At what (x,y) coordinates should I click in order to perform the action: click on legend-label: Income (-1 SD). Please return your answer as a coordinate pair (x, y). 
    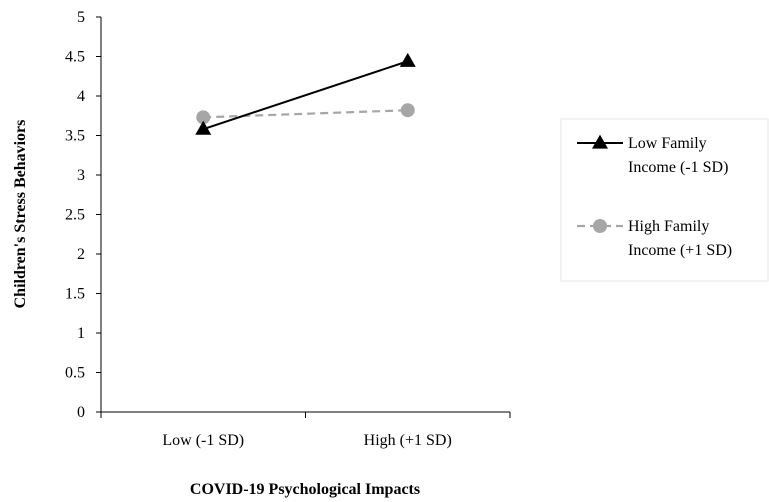
    Looking at the image, I should click on (678, 167).